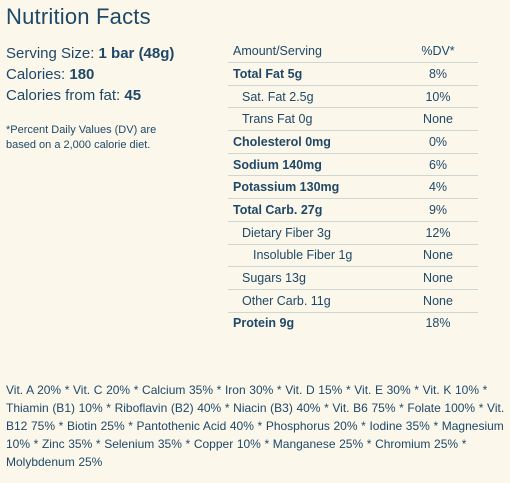 The width and height of the screenshot is (510, 483). What do you see at coordinates (438, 73) in the screenshot?
I see `nutrient-dv: 8%` at bounding box center [438, 73].